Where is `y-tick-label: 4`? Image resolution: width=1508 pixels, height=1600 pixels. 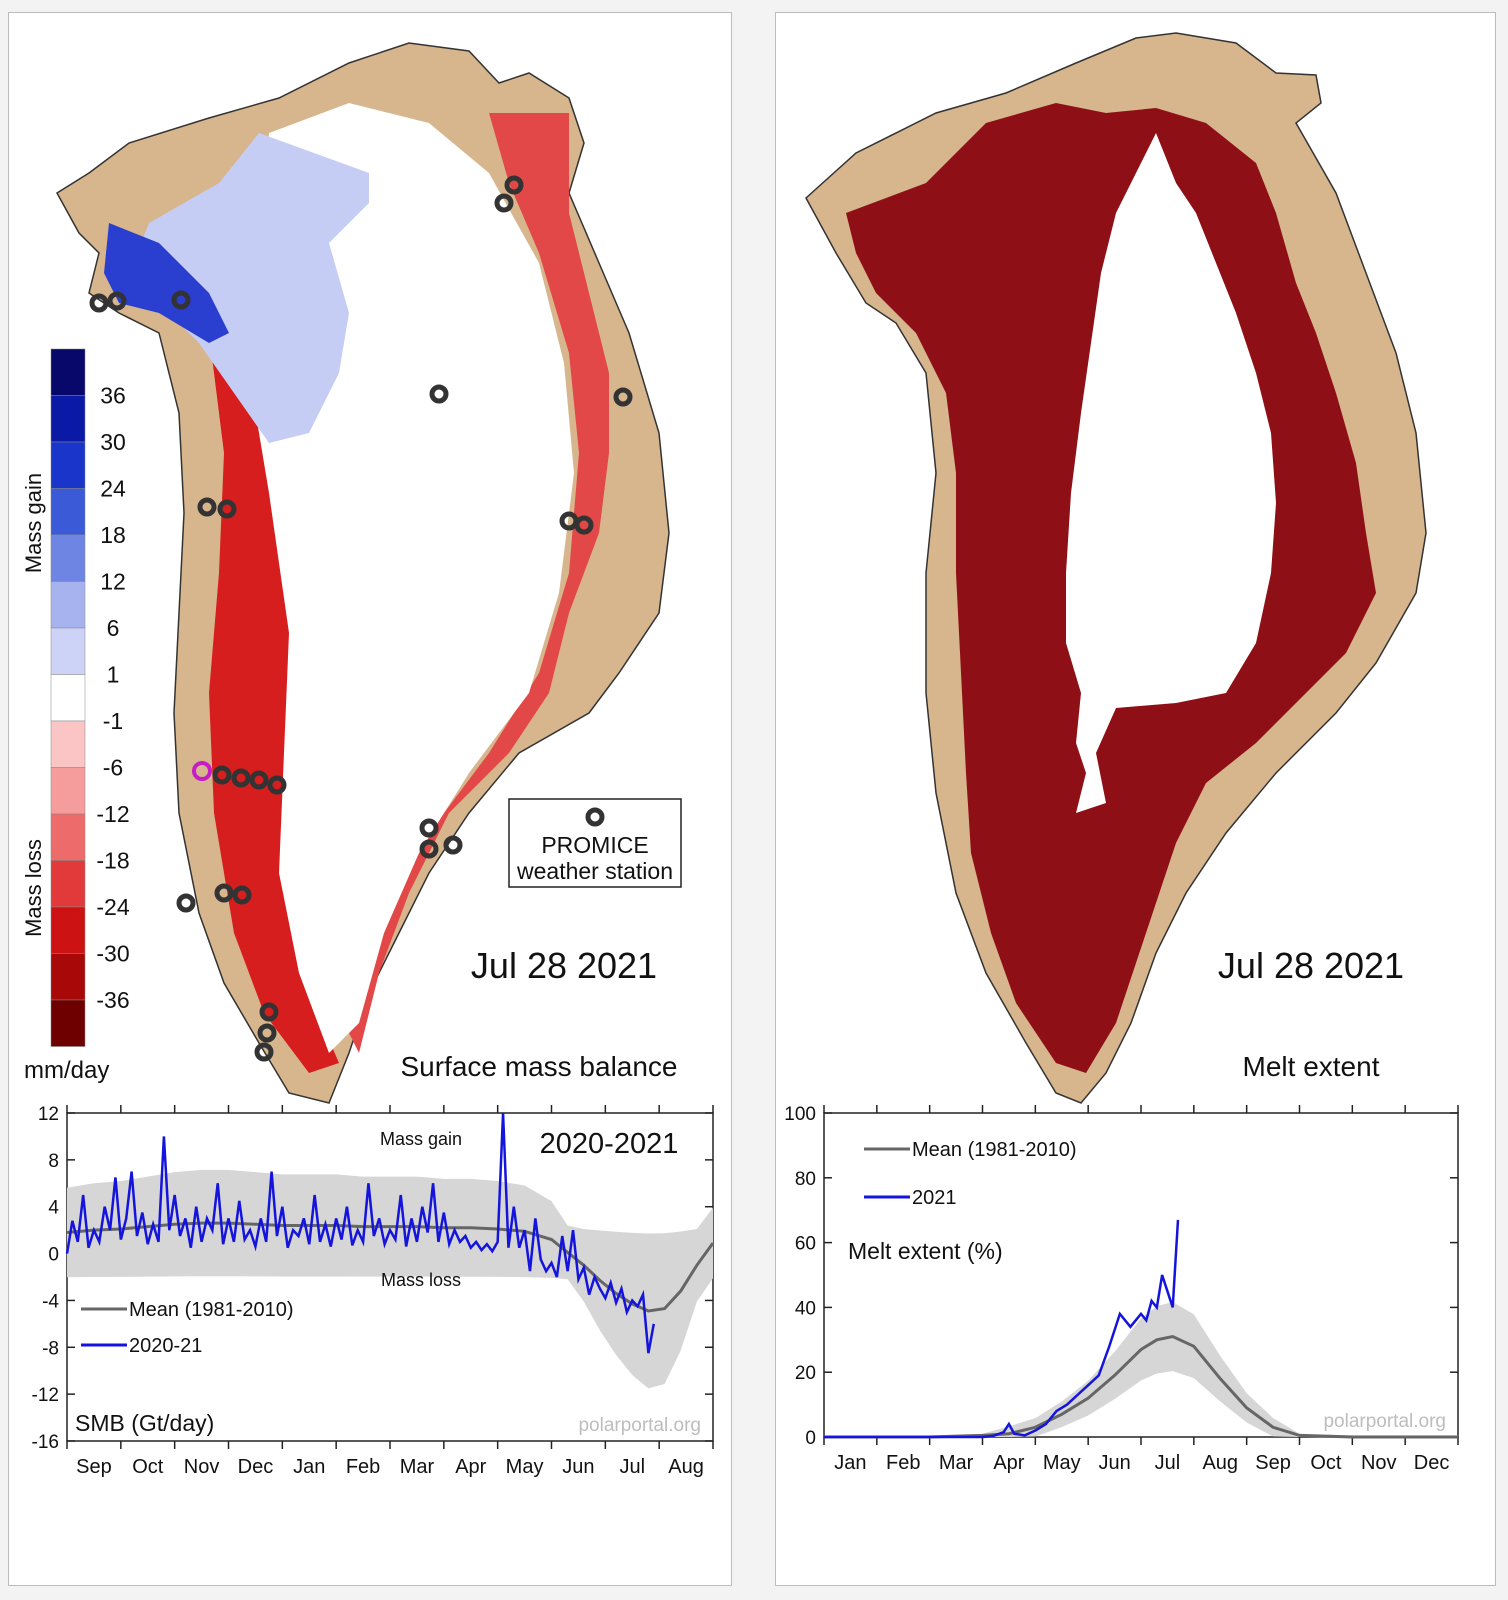
y-tick-label: 4 is located at coordinates (53, 1208).